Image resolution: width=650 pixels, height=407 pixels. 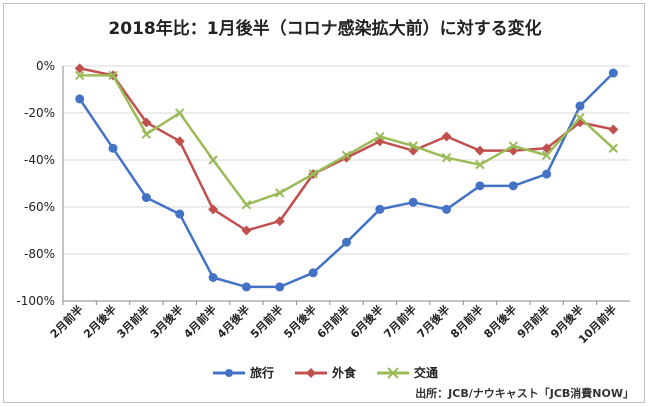 I want to click on x-tick-label: 5月前半, so click(x=266, y=321).